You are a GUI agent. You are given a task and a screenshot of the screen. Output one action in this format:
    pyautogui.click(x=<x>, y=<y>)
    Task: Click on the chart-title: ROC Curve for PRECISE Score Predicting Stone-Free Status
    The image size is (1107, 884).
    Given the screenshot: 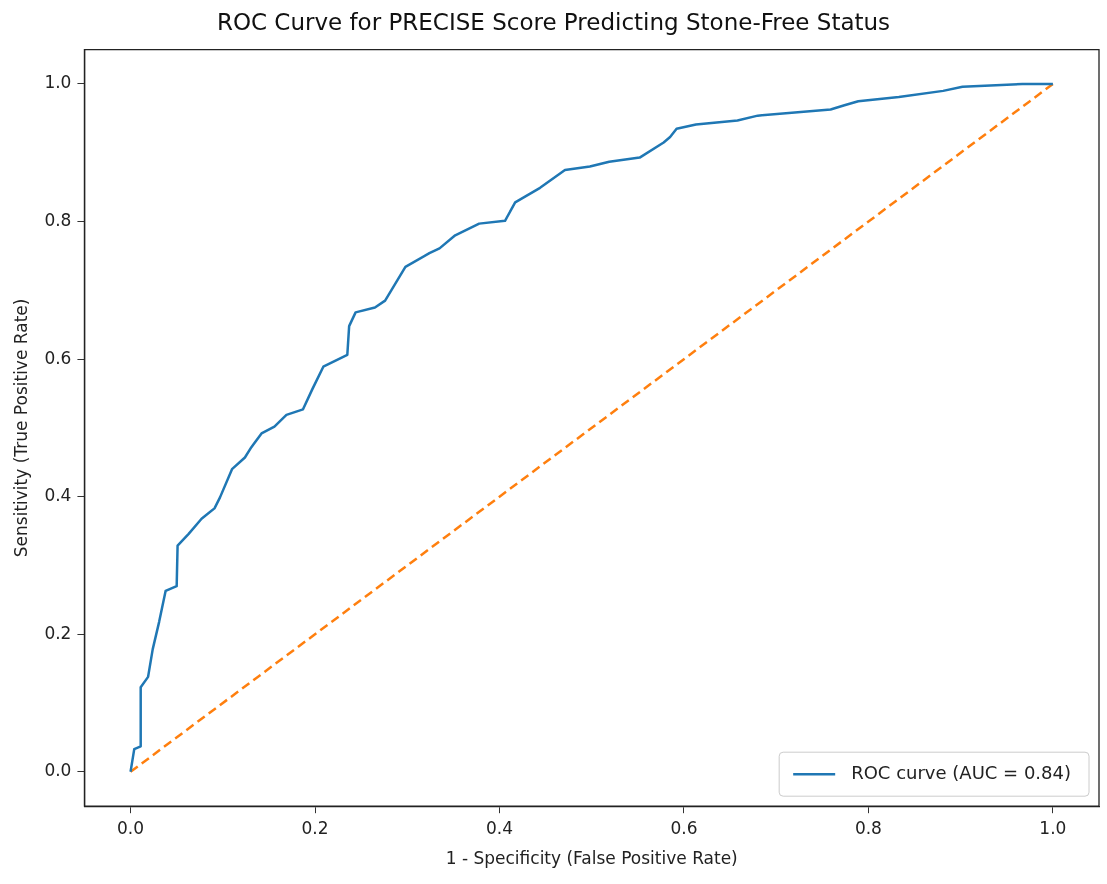 What is the action you would take?
    pyautogui.click(x=553, y=21)
    